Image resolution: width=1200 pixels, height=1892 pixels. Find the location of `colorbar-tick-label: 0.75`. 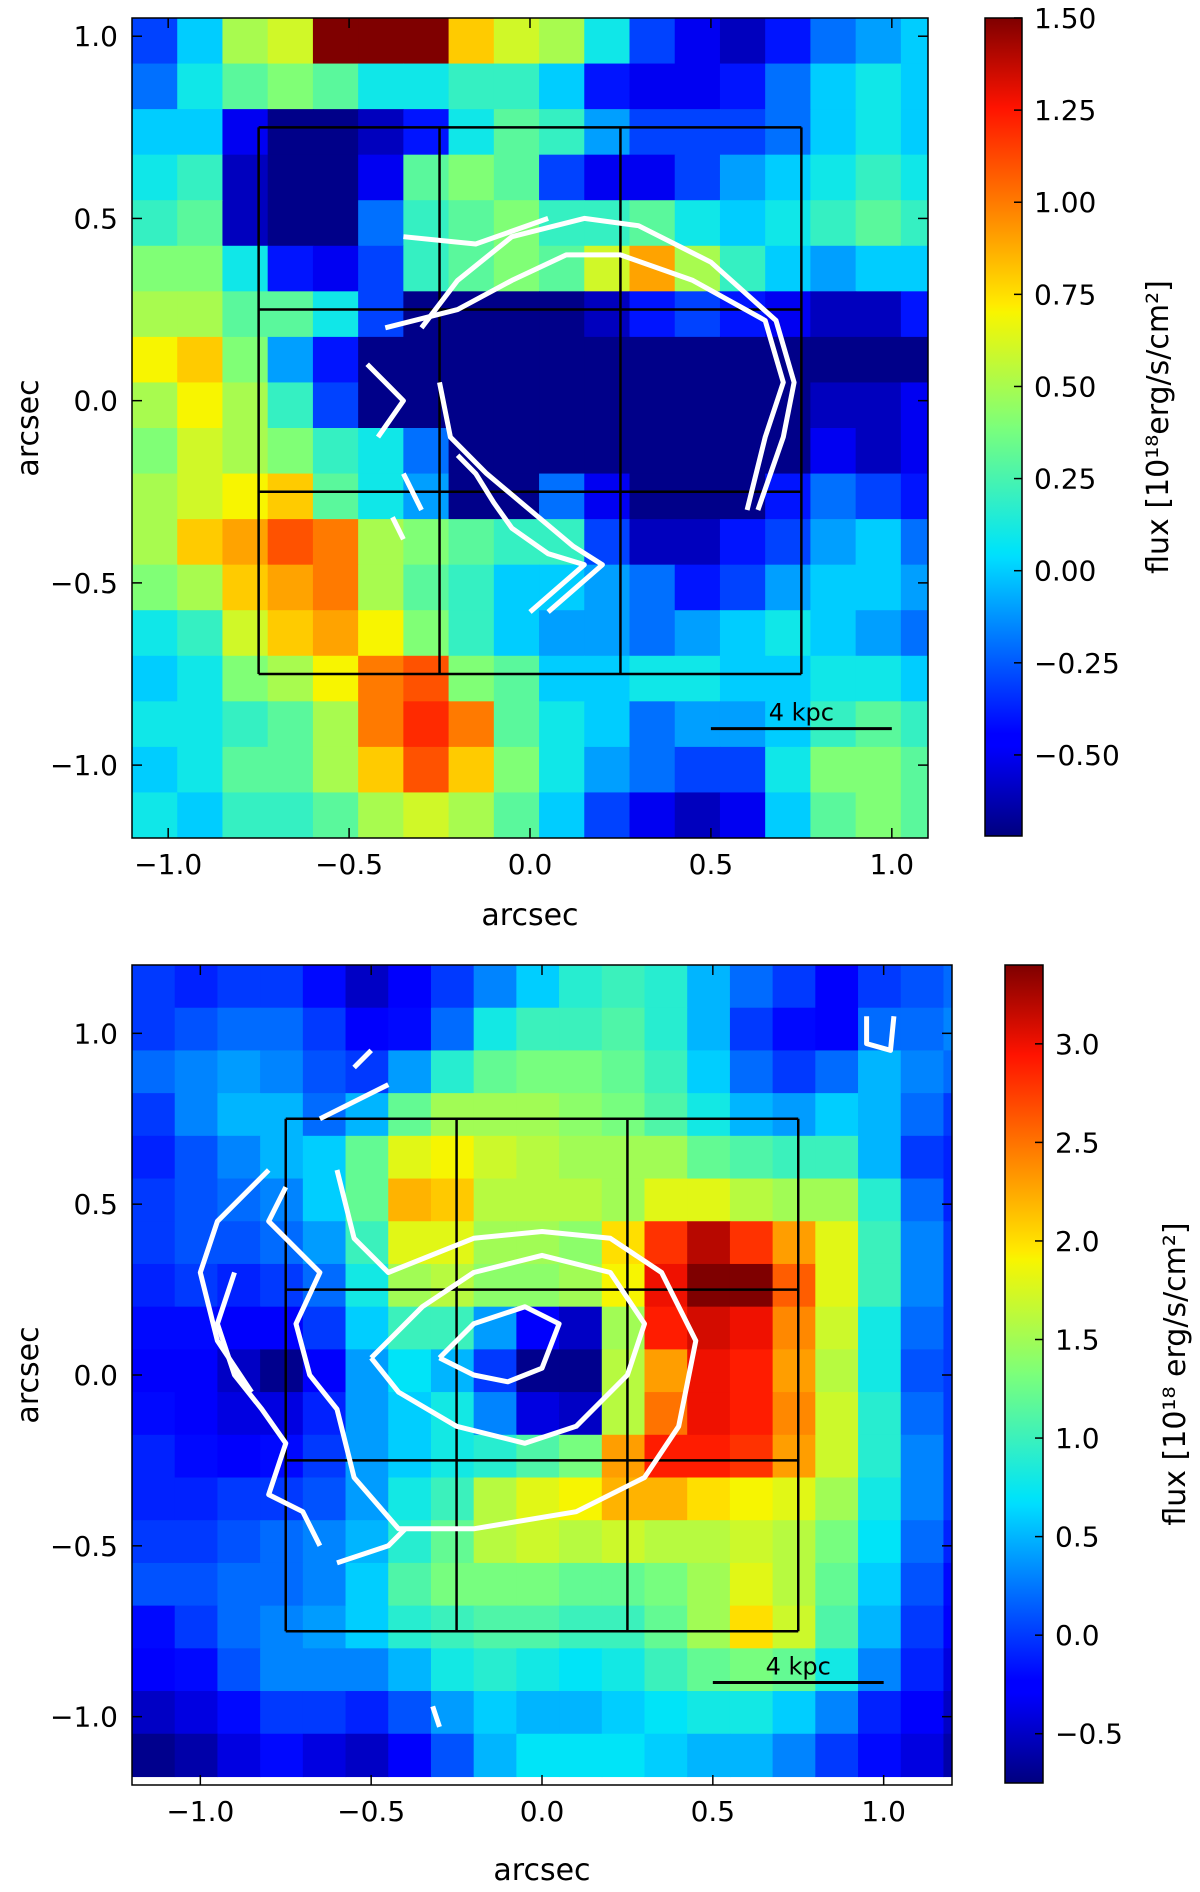

colorbar-tick-label: 0.75 is located at coordinates (1065, 294).